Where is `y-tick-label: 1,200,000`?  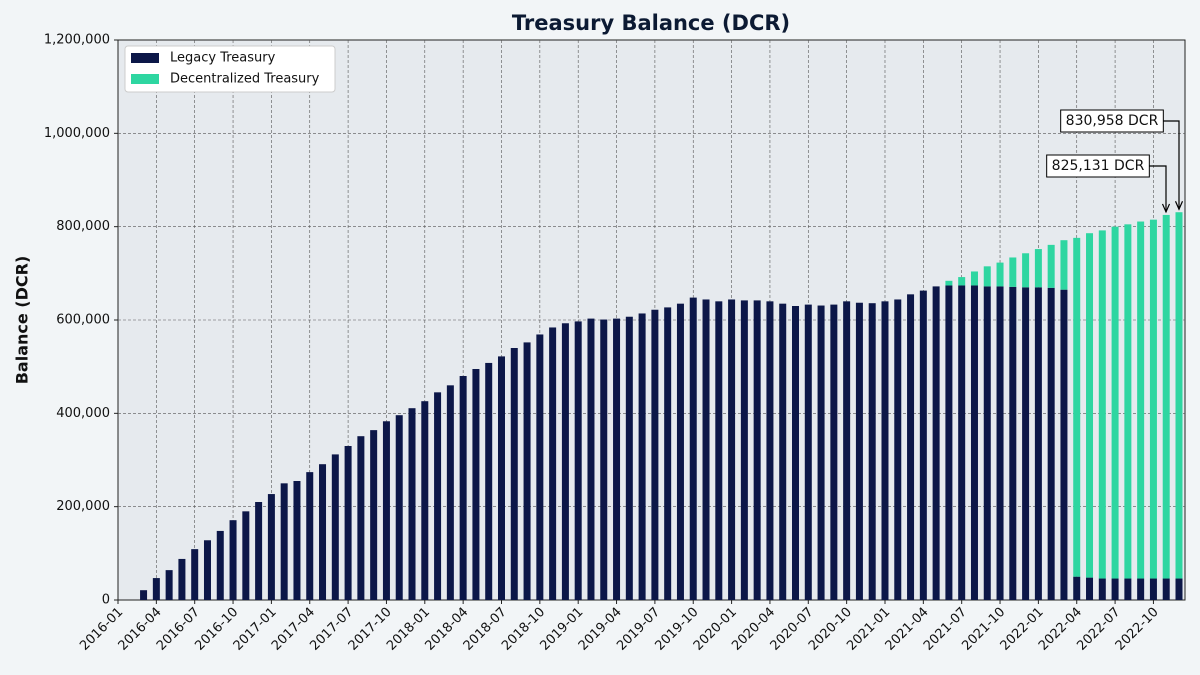 y-tick-label: 1,200,000 is located at coordinates (77, 40).